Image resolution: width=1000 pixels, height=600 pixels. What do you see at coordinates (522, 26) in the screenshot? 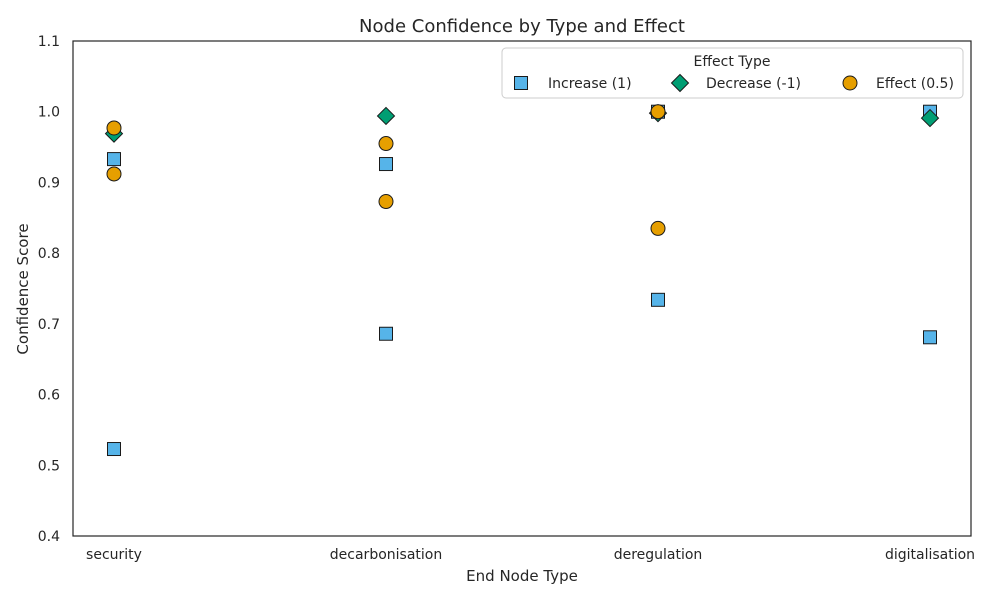
I see `chart-title: Node Confidence by Type and Effect` at bounding box center [522, 26].